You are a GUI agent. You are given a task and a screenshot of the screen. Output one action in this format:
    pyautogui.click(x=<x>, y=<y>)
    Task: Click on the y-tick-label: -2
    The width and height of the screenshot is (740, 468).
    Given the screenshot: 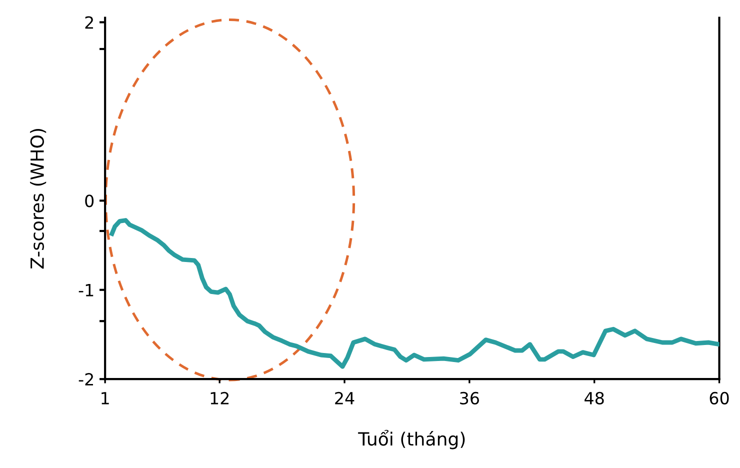 What is the action you would take?
    pyautogui.click(x=85, y=379)
    